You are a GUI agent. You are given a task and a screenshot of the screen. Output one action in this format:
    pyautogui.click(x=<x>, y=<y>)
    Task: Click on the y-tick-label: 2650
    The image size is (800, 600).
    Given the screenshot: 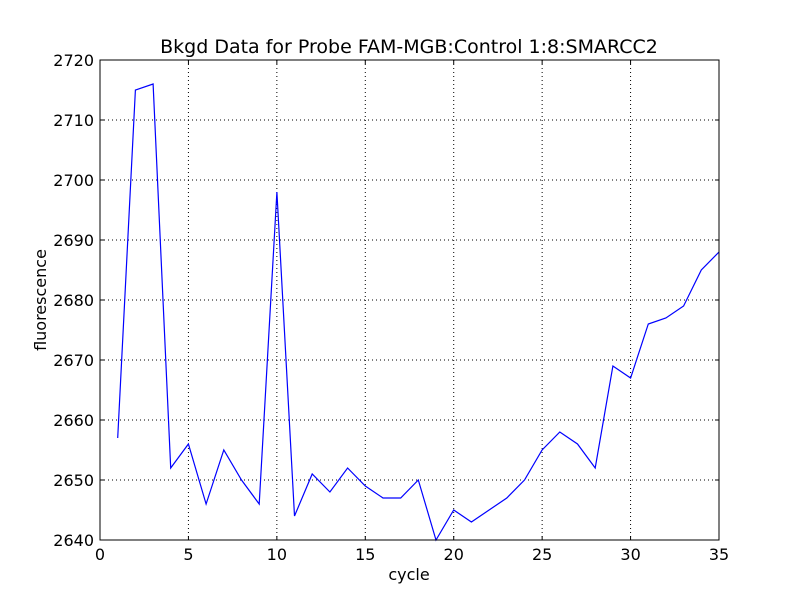 What is the action you would take?
    pyautogui.click(x=73, y=480)
    